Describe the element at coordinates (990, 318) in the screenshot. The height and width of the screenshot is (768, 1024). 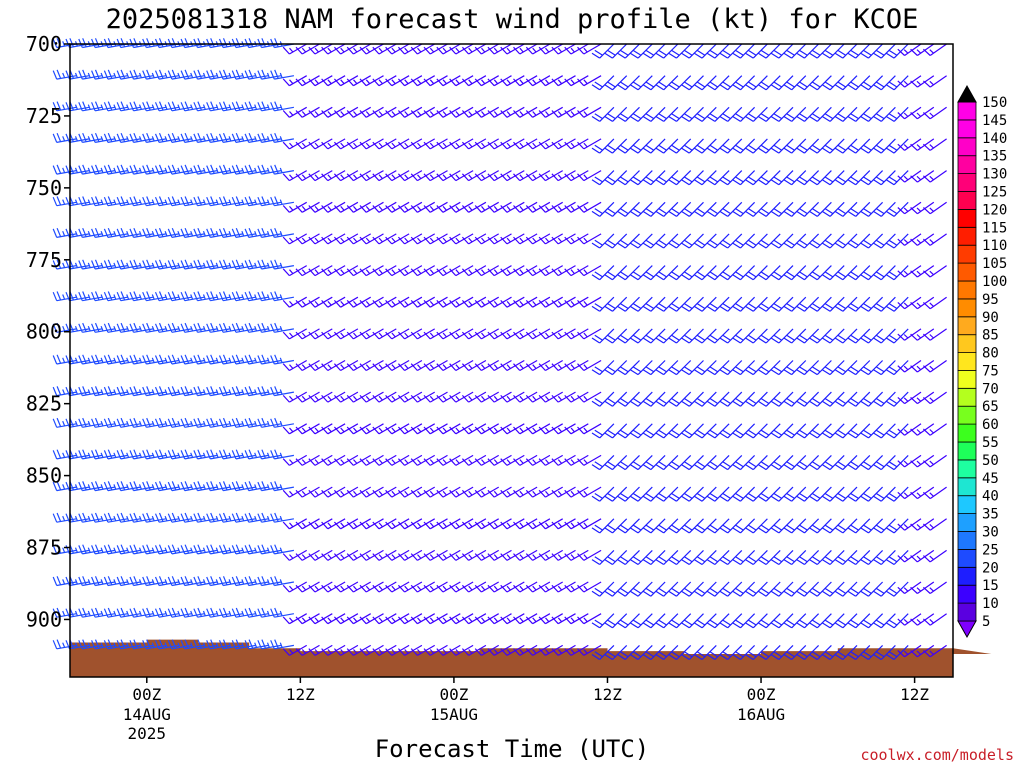
I see `colorbar-label: 90` at that location.